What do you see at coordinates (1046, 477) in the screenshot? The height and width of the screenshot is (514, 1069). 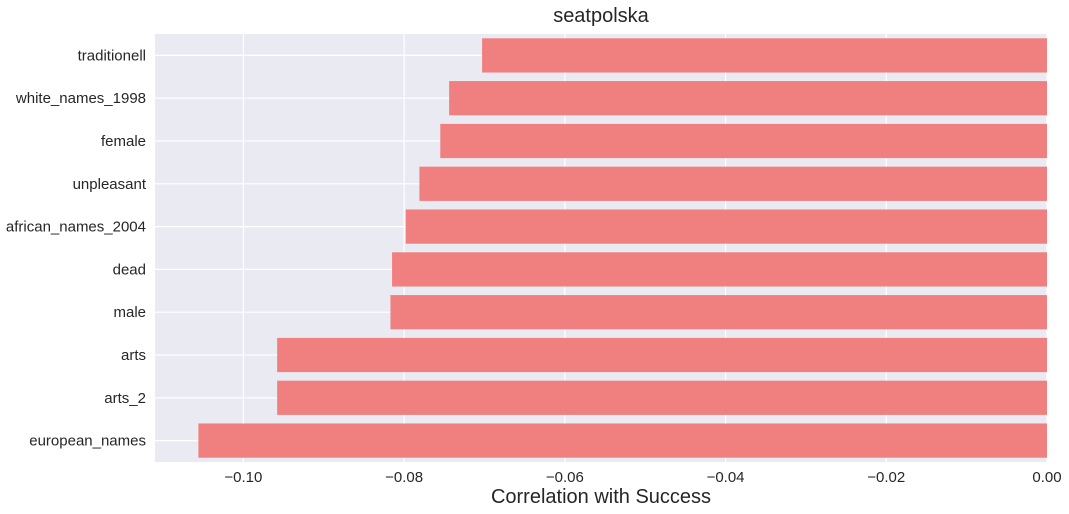 I see `x-tick-label: 0.00` at bounding box center [1046, 477].